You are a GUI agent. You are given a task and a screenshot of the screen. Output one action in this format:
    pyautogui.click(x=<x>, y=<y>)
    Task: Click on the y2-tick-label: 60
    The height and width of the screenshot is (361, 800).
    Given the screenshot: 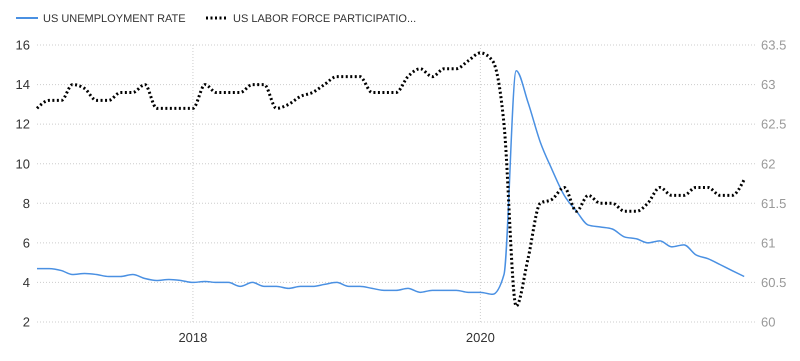 What is the action you would take?
    pyautogui.click(x=768, y=322)
    